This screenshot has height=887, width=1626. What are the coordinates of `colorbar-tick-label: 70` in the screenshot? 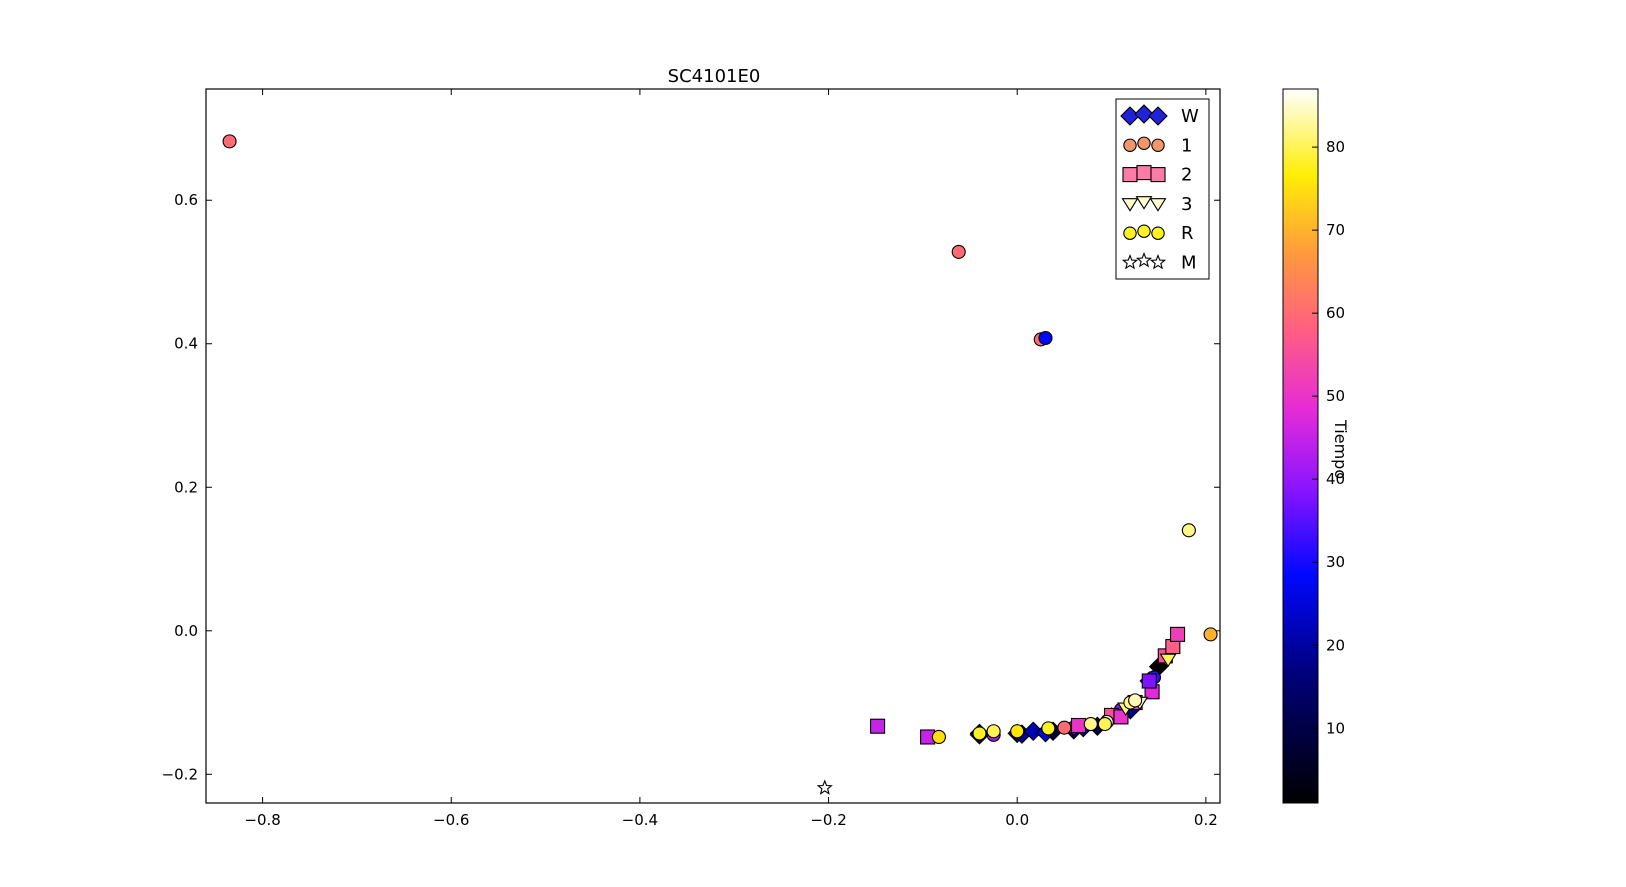 It's located at (1335, 230).